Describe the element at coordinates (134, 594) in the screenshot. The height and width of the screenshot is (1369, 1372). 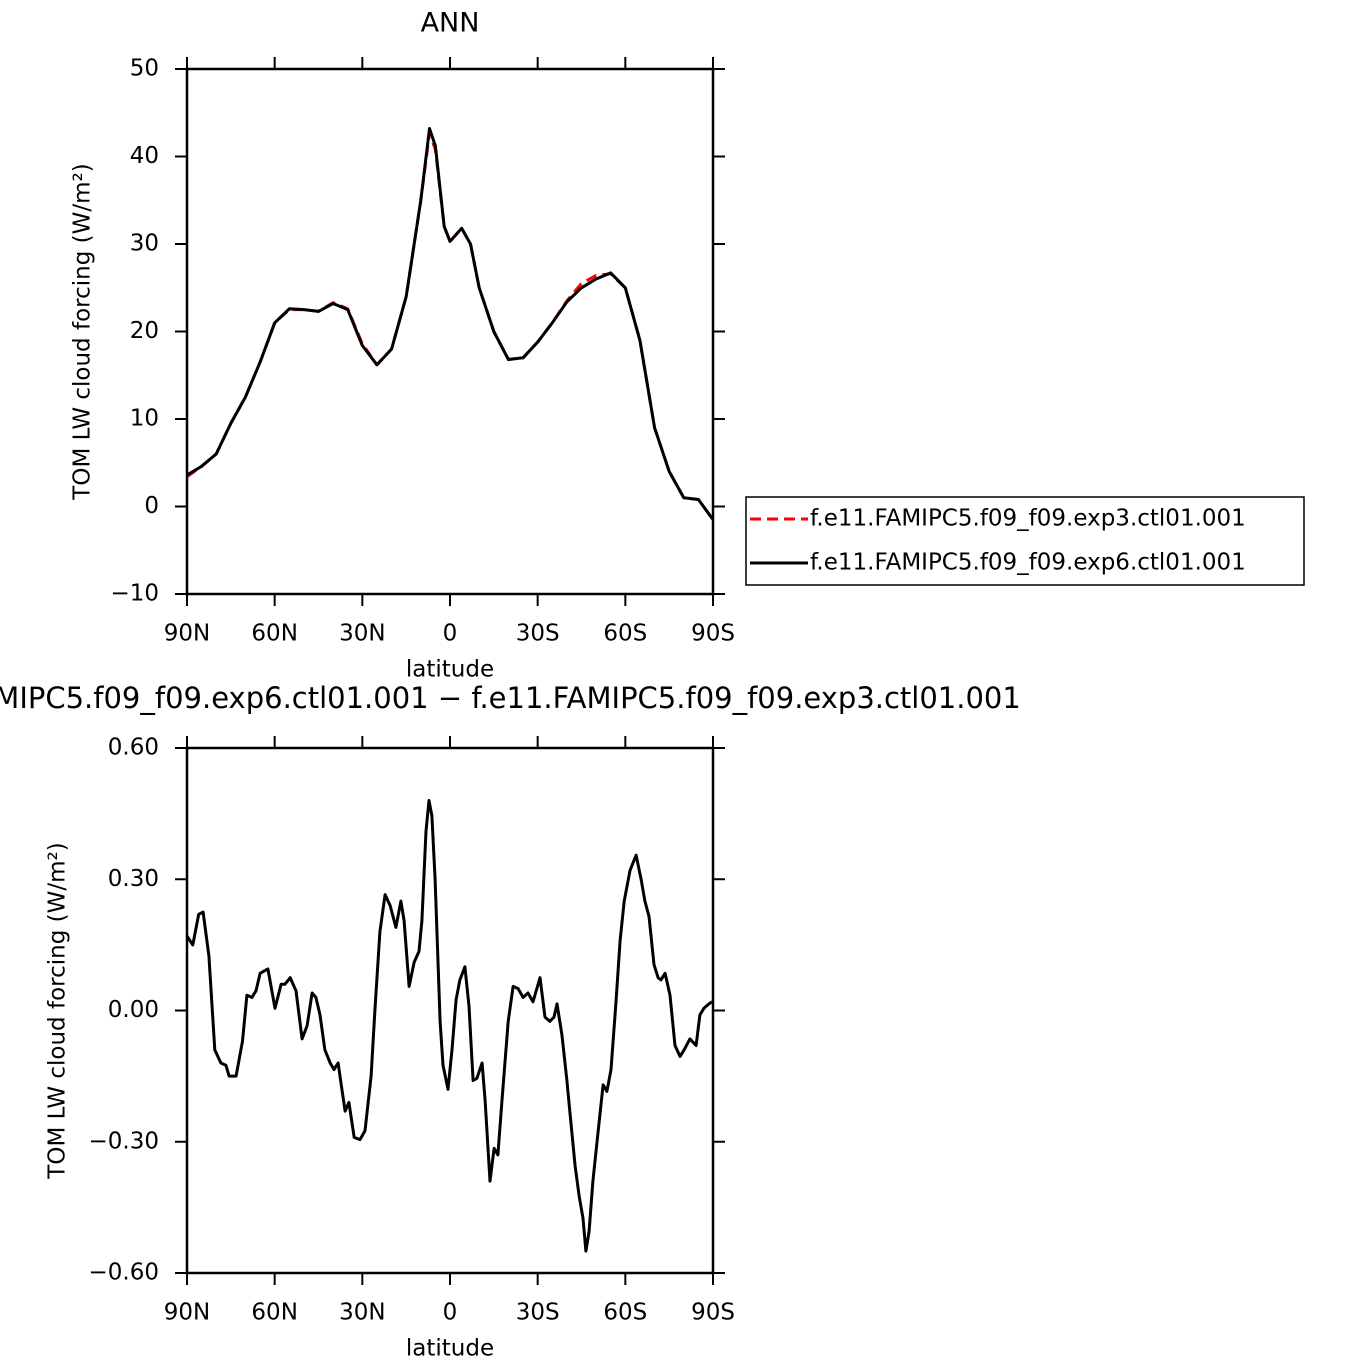
I see `y-tick-label: −10` at that location.